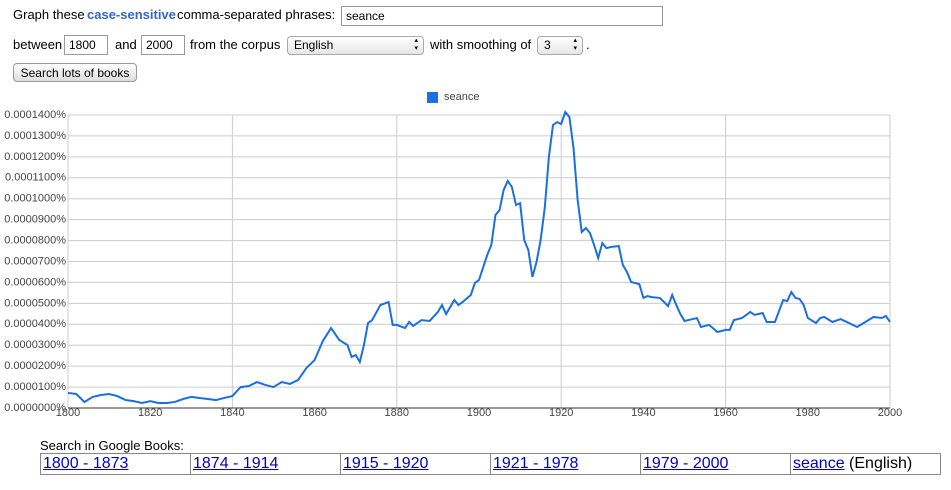 This screenshot has width=951, height=490. I want to click on x-tick-label: 1960, so click(725, 413).